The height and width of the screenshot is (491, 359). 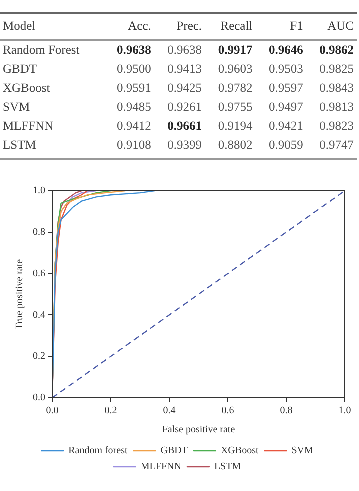 I want to click on legend-label: SVM, so click(x=303, y=451).